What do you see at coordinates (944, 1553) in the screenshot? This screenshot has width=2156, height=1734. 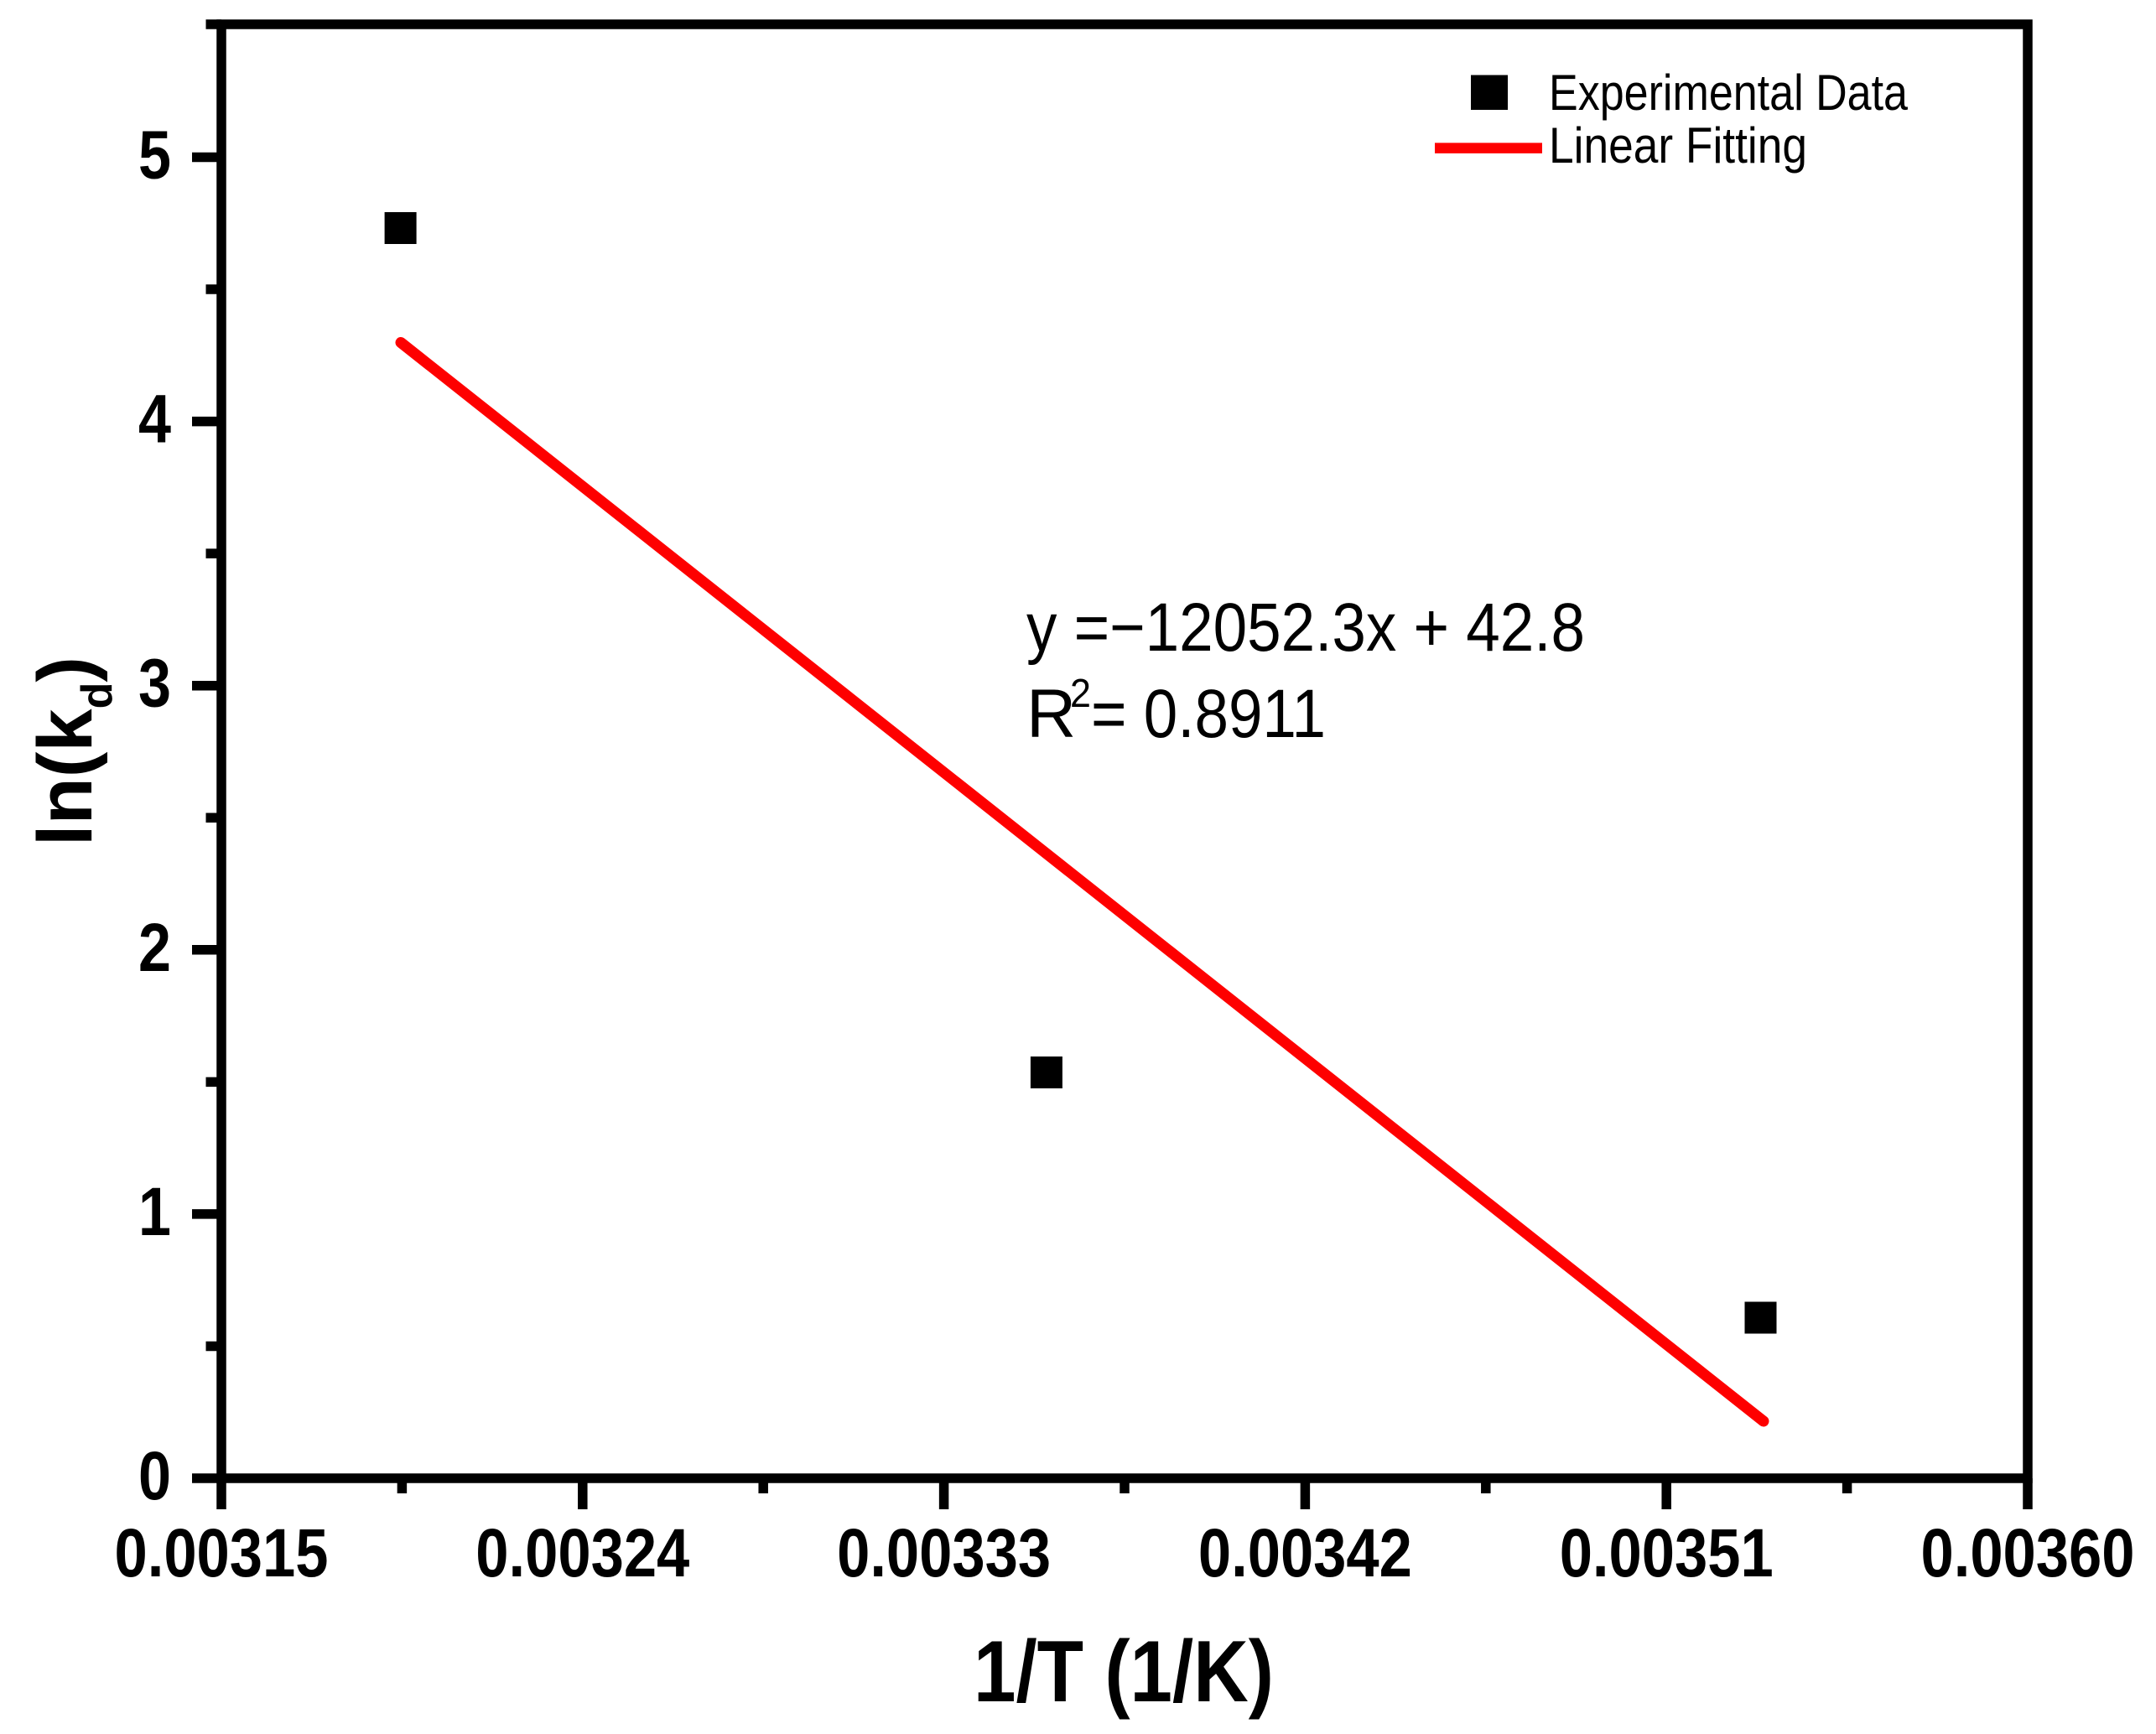 I see `svg-text: 0.00333` at bounding box center [944, 1553].